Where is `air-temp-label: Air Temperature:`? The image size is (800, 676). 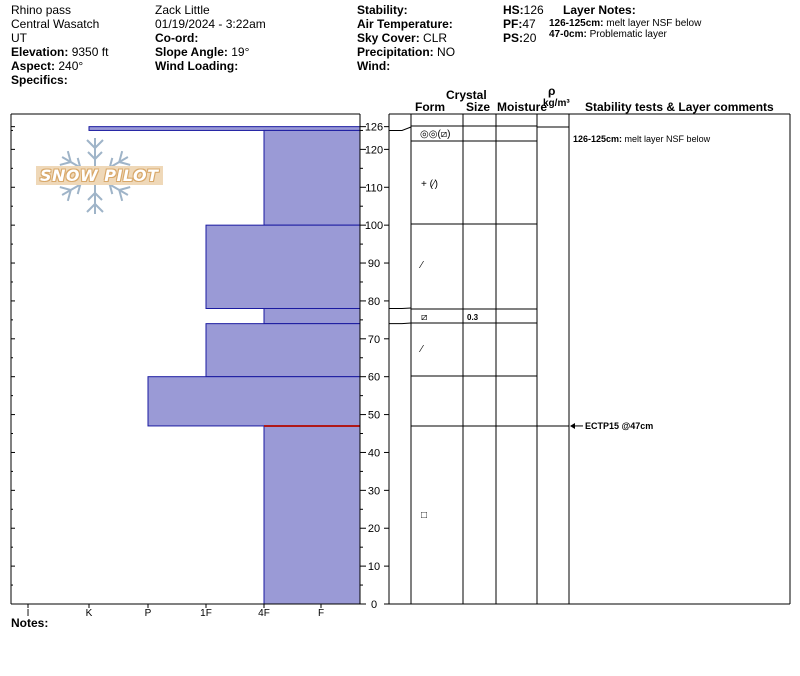
air-temp-label: Air Temperature: is located at coordinates (405, 24).